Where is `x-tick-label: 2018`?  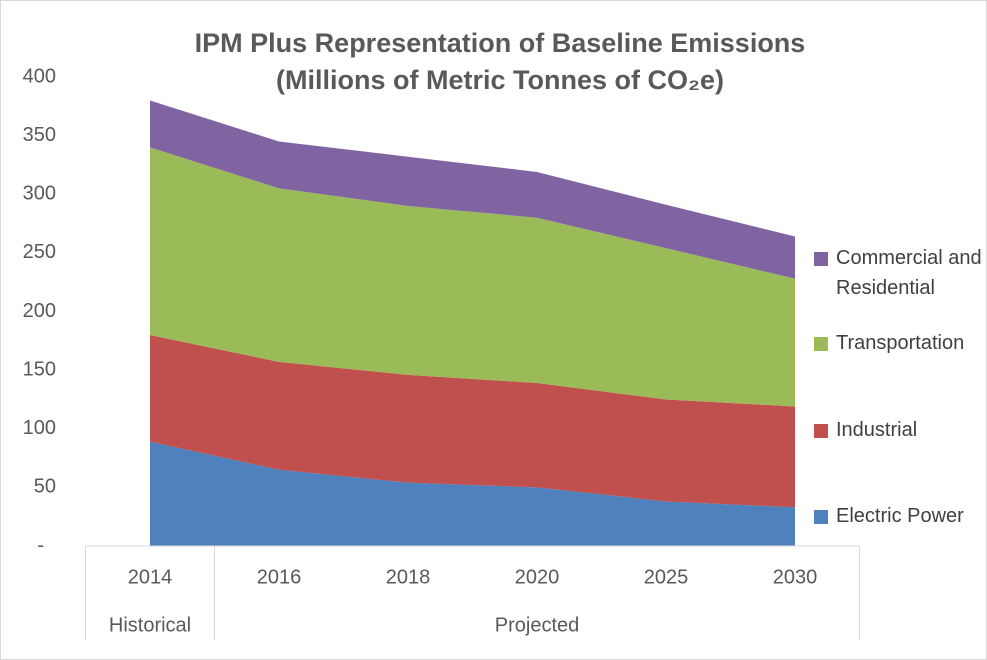 x-tick-label: 2018 is located at coordinates (408, 577).